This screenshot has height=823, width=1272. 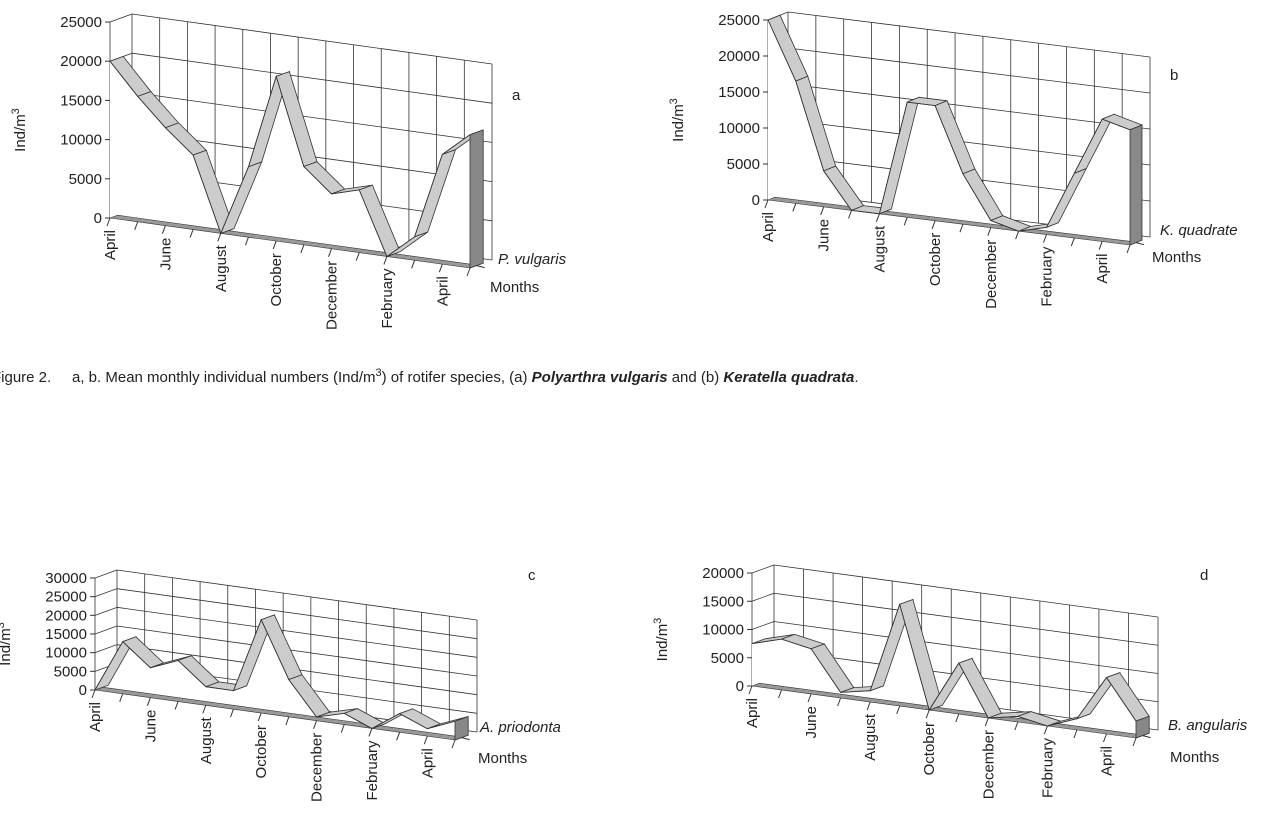 What do you see at coordinates (221, 269) in the screenshot?
I see `x-tick-label: August` at bounding box center [221, 269].